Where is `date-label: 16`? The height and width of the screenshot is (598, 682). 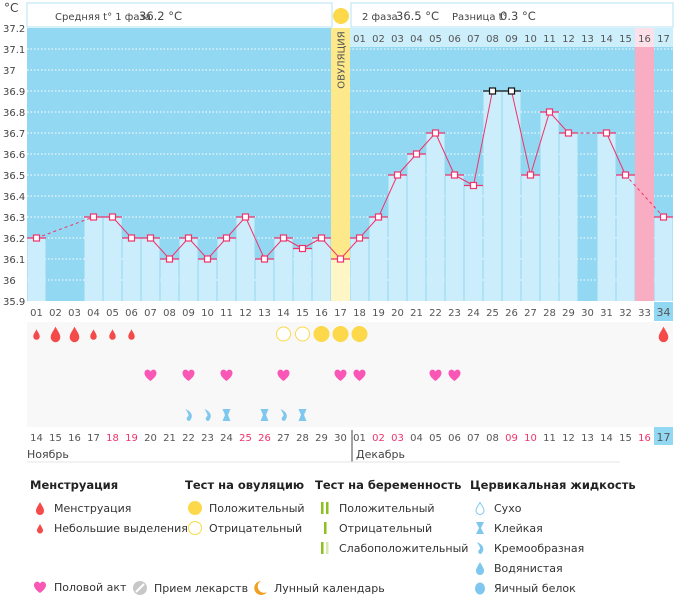
date-label: 16 is located at coordinates (644, 438).